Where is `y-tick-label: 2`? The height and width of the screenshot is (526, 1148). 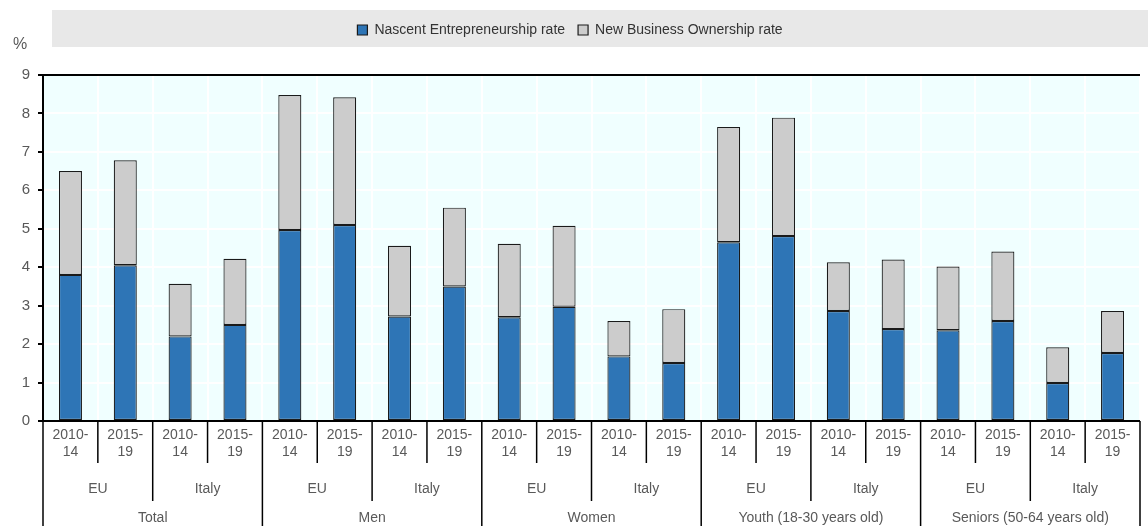
y-tick-label: 2 is located at coordinates (25, 343).